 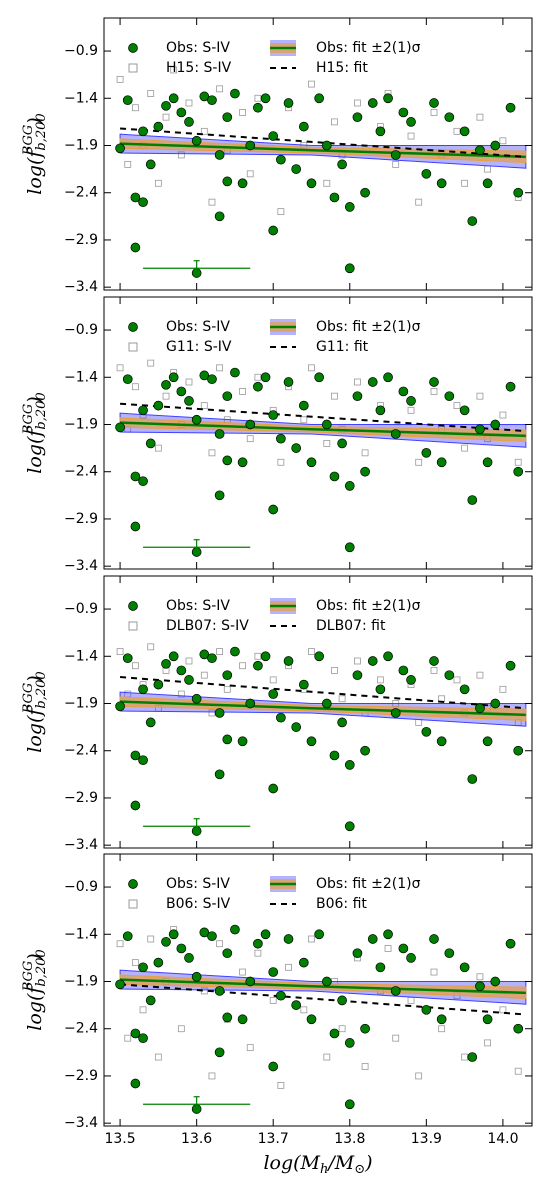 What do you see at coordinates (323, 417) in the screenshot?
I see `model-fit-line` at bounding box center [323, 417].